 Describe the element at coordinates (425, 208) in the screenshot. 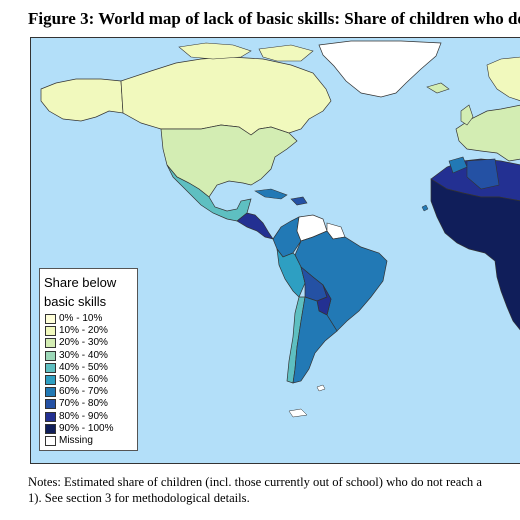

I see `region-cape-verde` at that location.